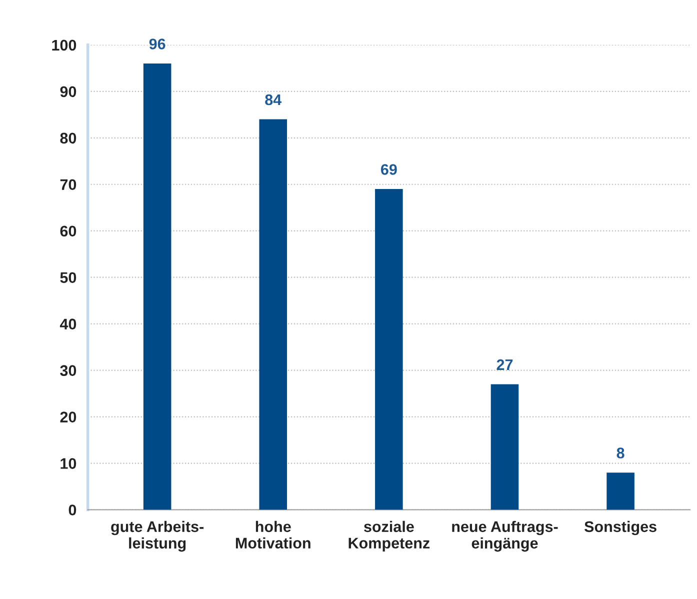 This screenshot has width=697, height=599. I want to click on y-tick-label: 60, so click(68, 231).